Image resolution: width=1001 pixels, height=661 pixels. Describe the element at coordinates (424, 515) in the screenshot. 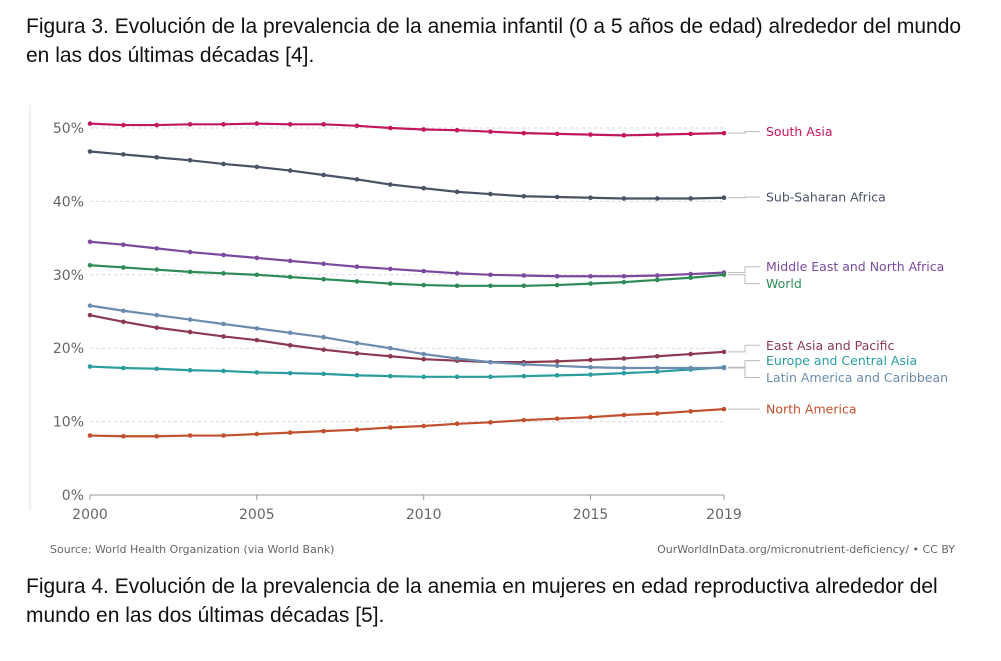

I see `x-tick-label: 2010` at that location.